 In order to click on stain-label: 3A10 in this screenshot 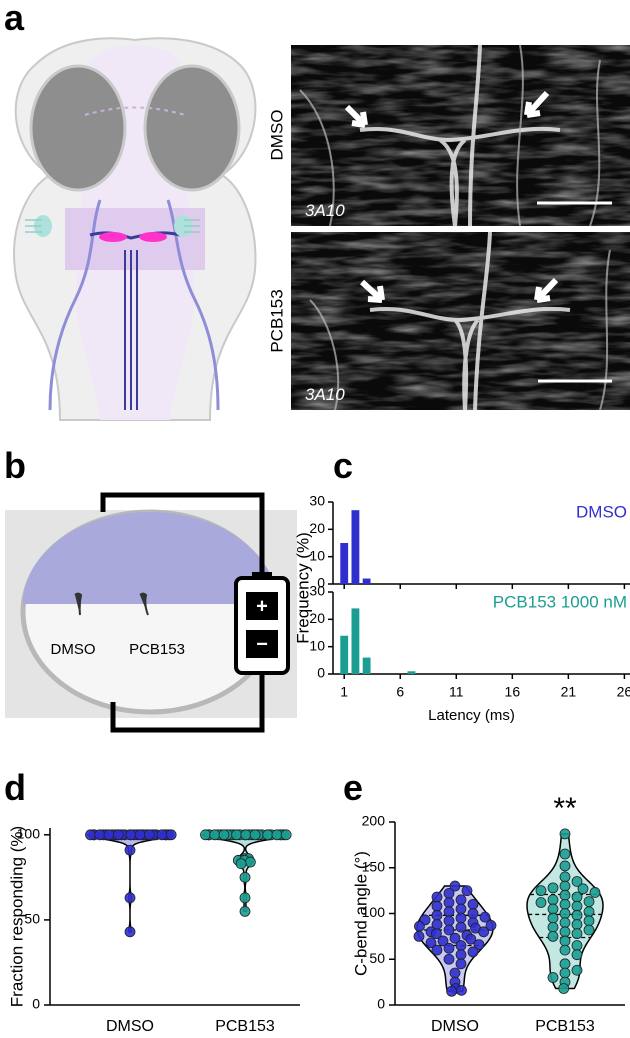, I will do `click(325, 394)`.